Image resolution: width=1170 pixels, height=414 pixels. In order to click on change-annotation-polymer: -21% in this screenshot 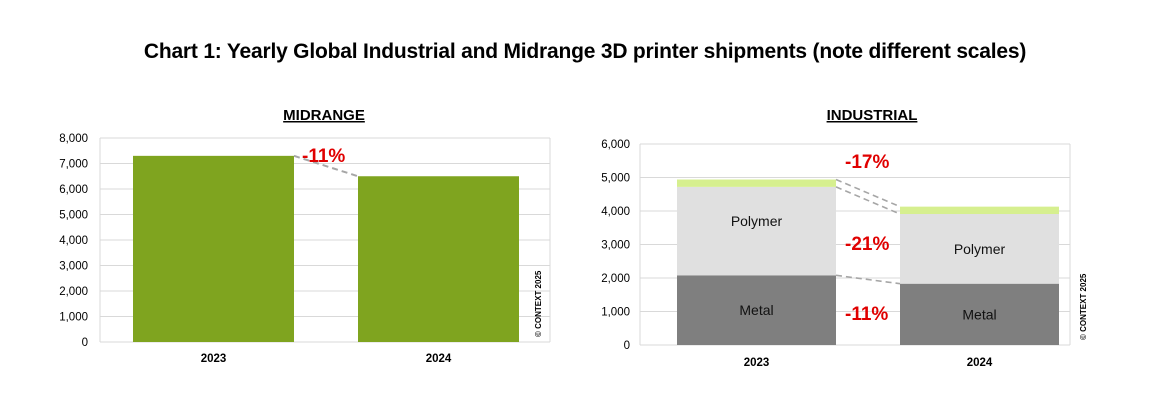, I will do `click(867, 244)`.